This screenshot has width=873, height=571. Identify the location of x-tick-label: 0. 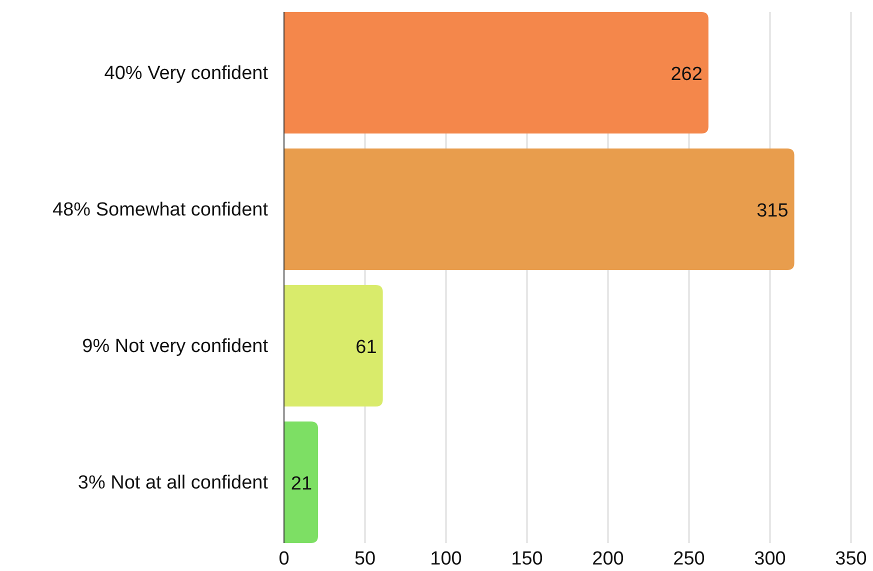
(284, 559).